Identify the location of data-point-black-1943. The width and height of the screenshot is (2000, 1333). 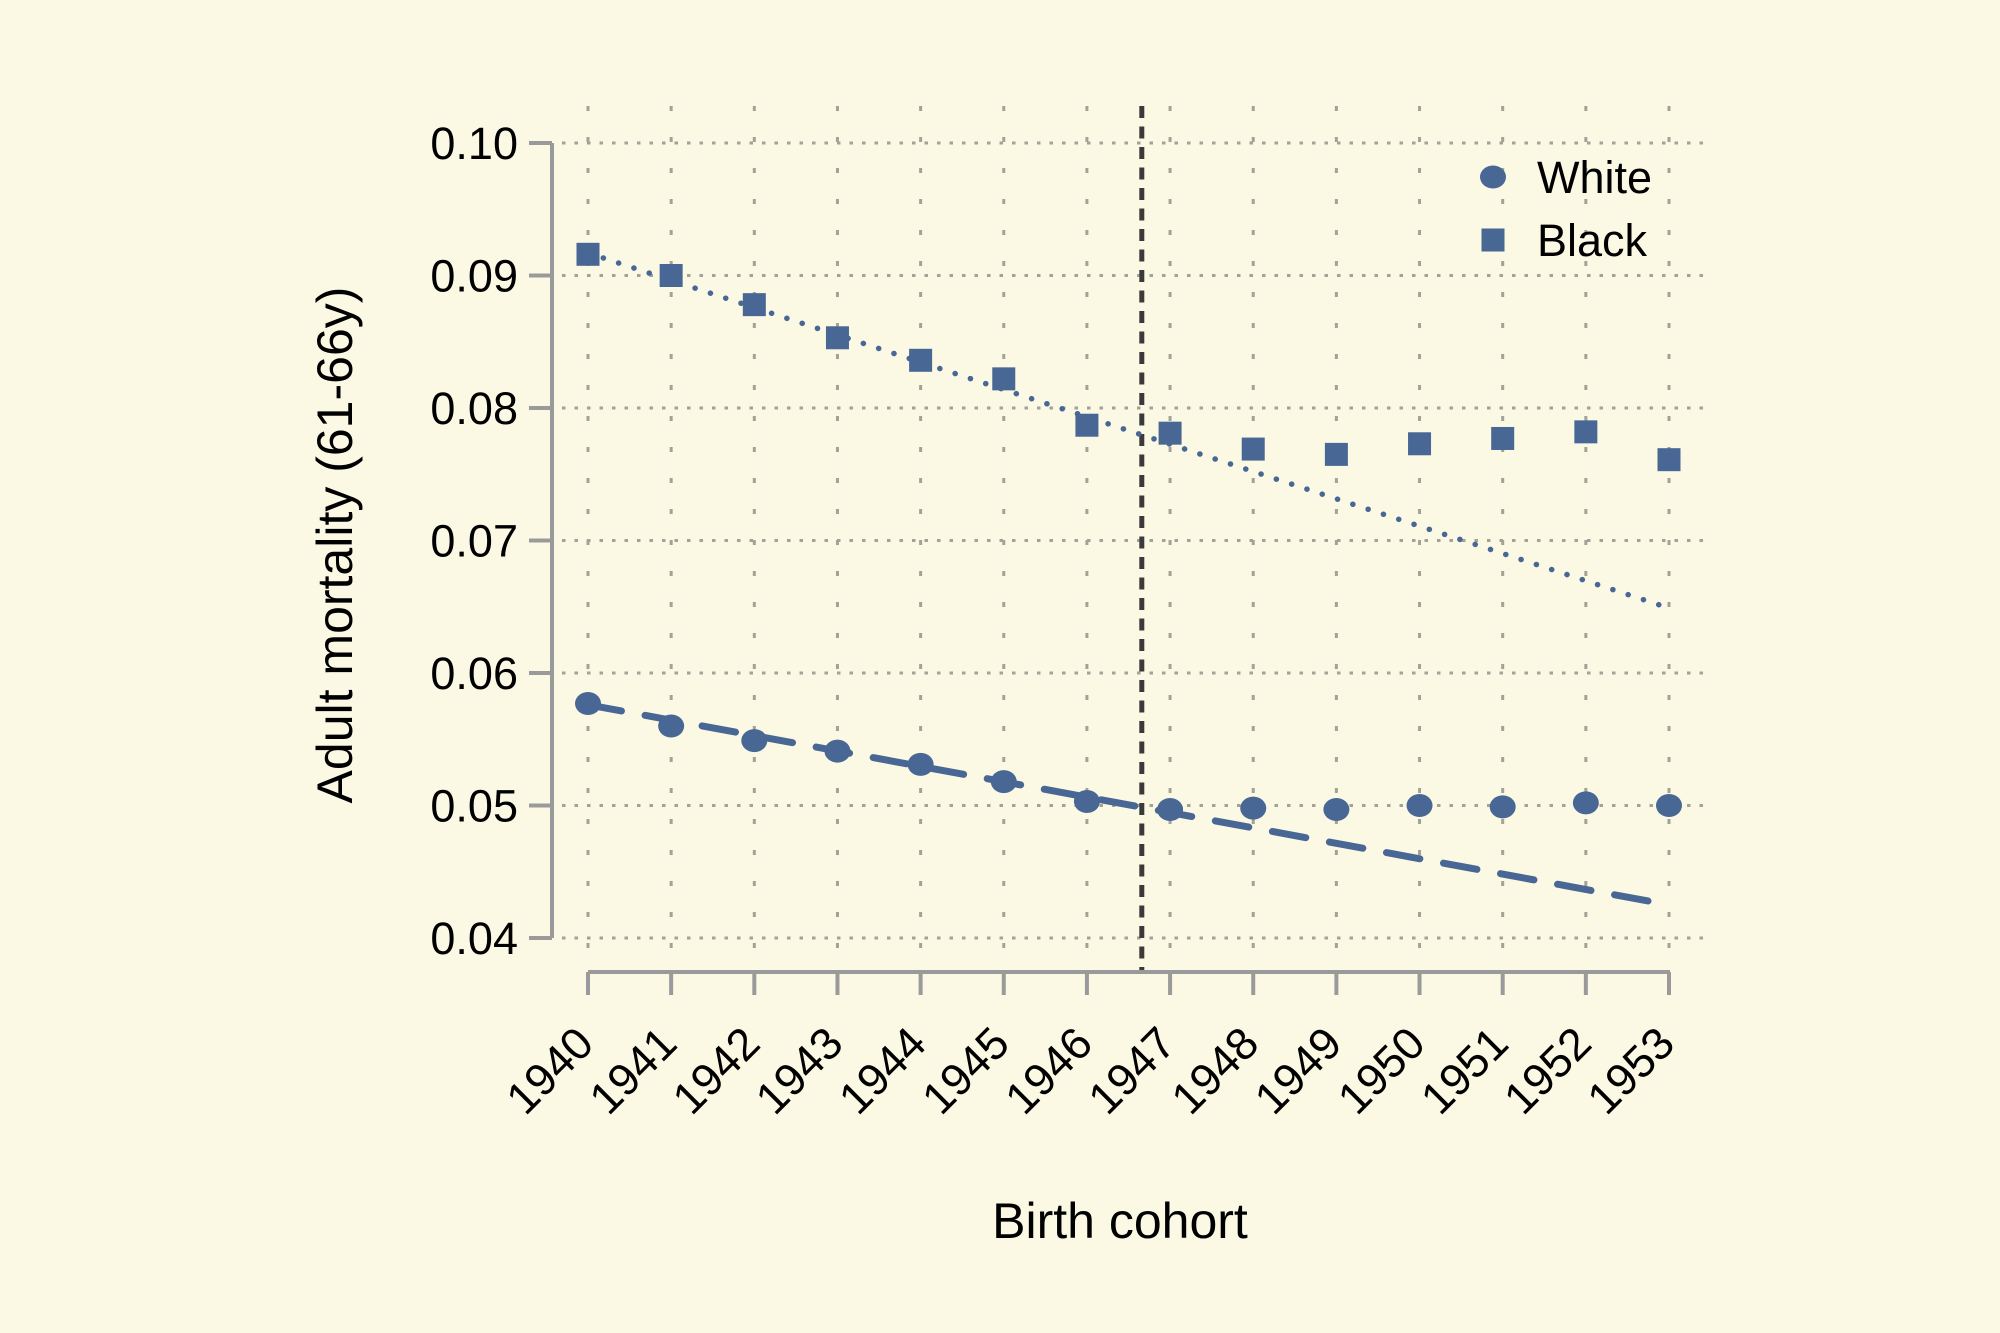
(837, 338).